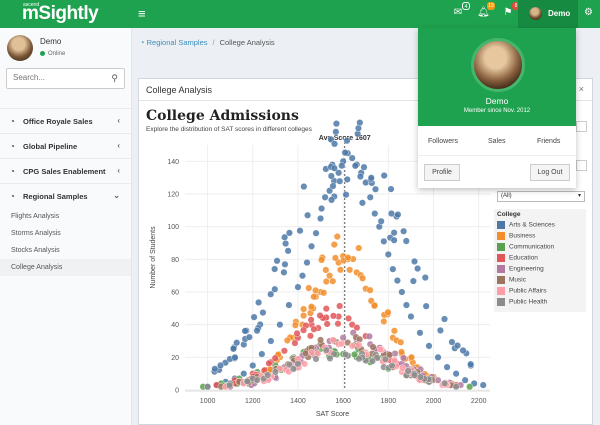 This screenshot has width=600, height=425. What do you see at coordinates (517, 259) in the screenshot?
I see `legend-item: Education` at bounding box center [517, 259].